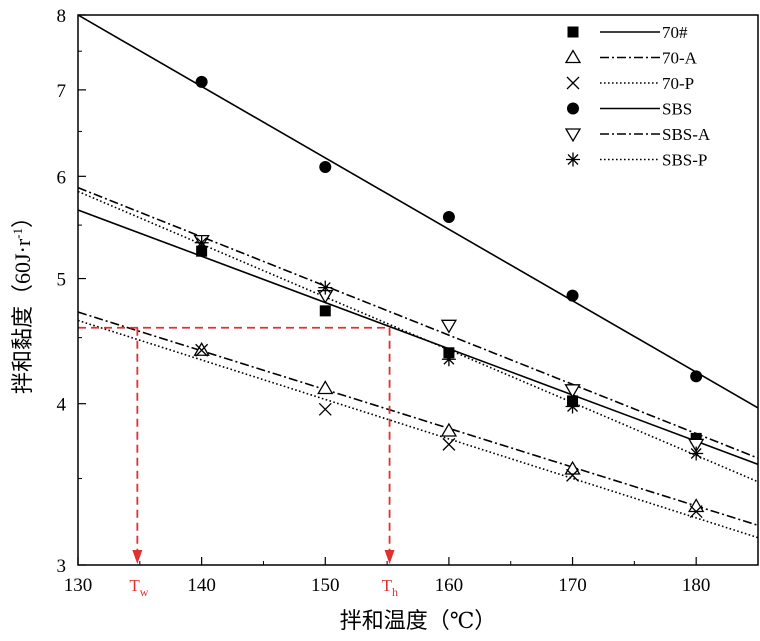 The height and width of the screenshot is (641, 760). I want to click on y-axis-title: 拌和黏度（60J·r-1）, so click(22, 300).